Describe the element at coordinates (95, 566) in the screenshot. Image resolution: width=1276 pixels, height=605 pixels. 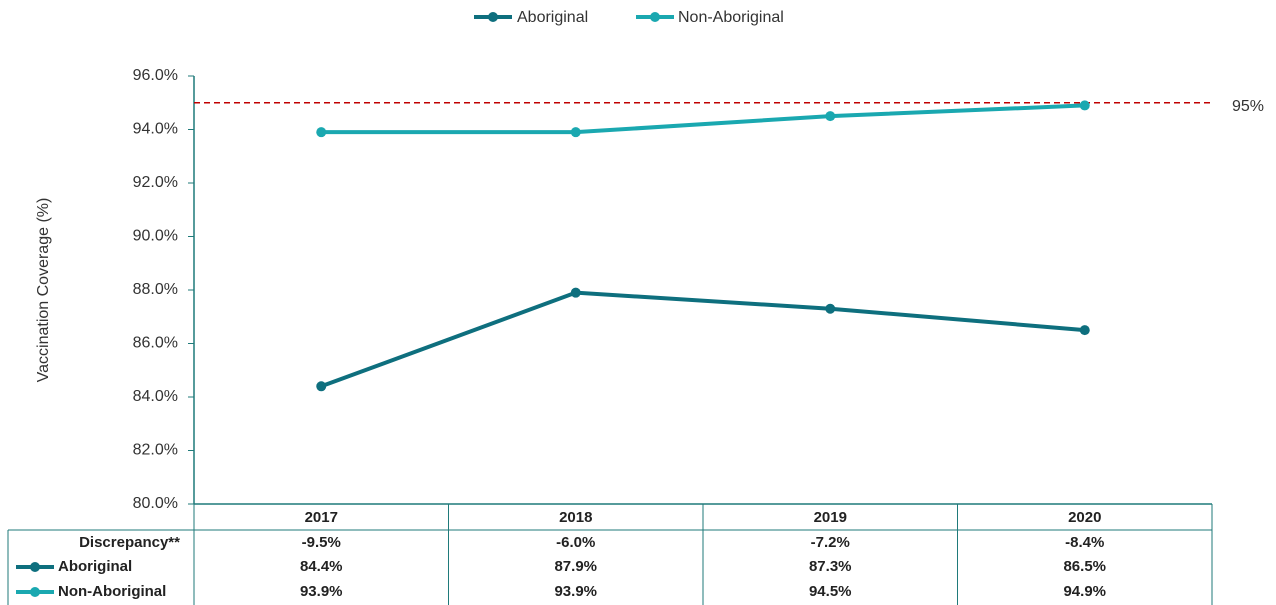
I see `row-label: Aboriginal` at that location.